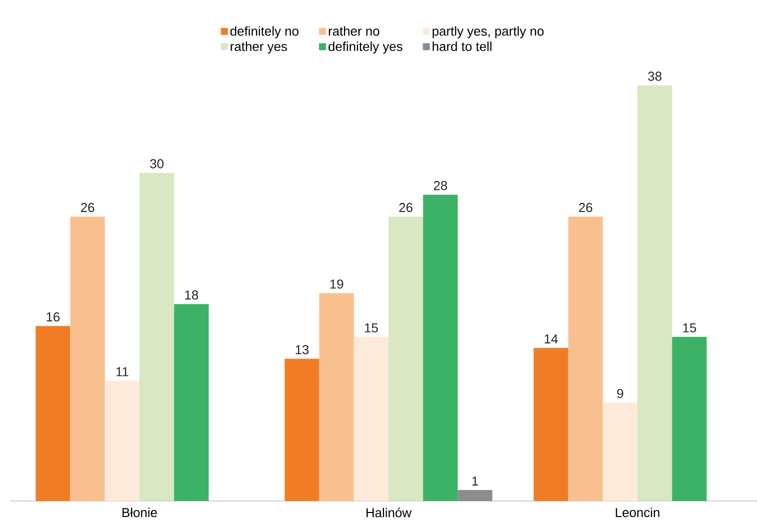  What do you see at coordinates (638, 513) in the screenshot?
I see `x-tick-label: Leoncin` at bounding box center [638, 513].